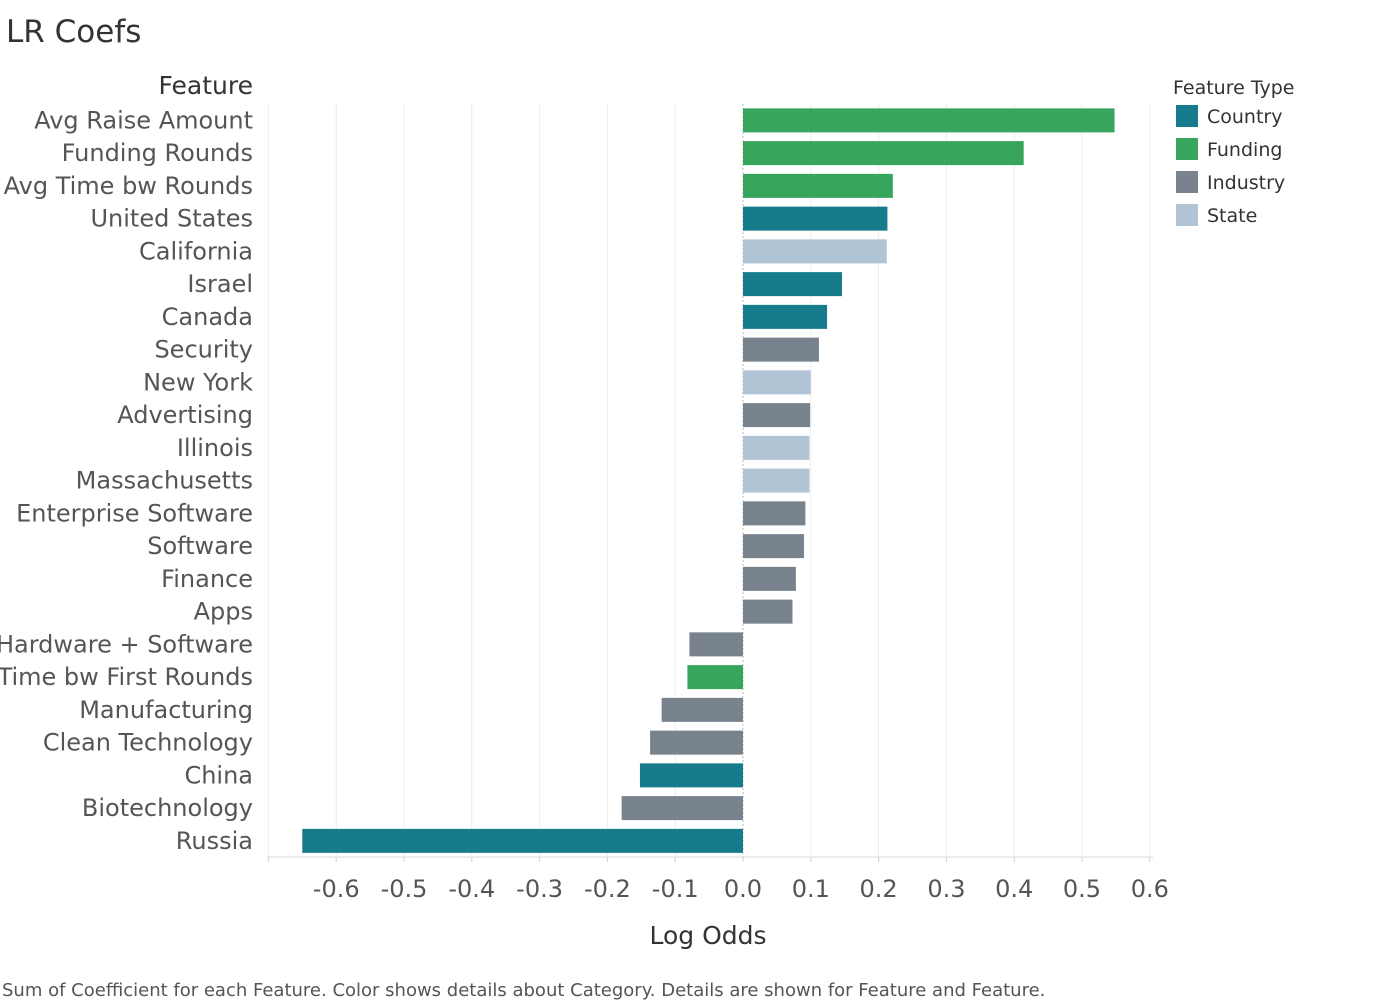 The image size is (1400, 1005). Describe the element at coordinates (1232, 216) in the screenshot. I see `legend-label: State` at that location.